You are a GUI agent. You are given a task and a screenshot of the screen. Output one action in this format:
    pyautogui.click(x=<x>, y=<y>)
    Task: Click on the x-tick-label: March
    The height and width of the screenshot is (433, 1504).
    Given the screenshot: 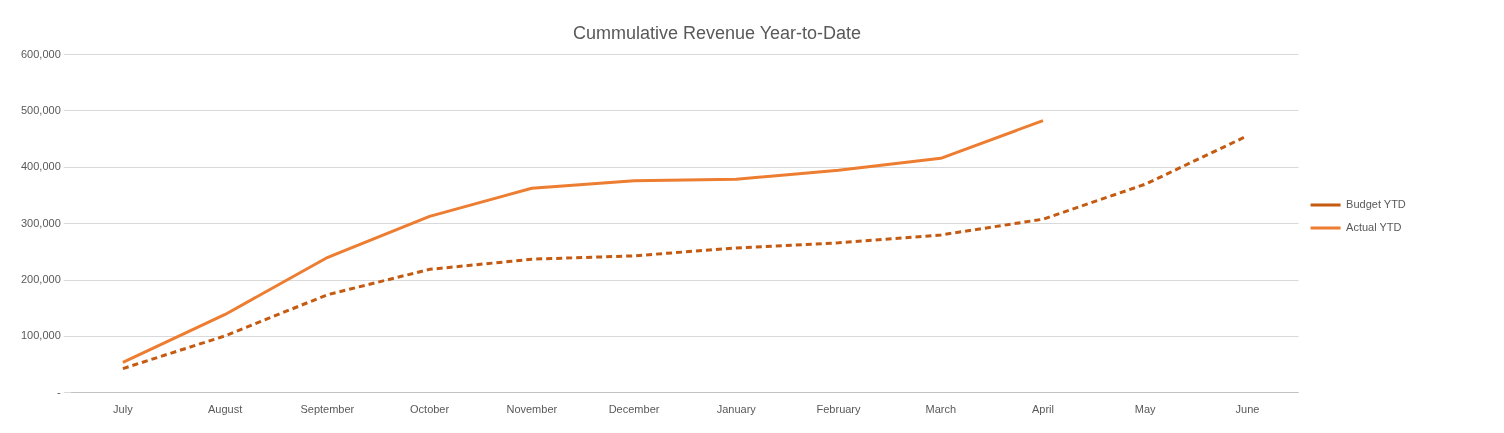 What is the action you would take?
    pyautogui.click(x=941, y=409)
    